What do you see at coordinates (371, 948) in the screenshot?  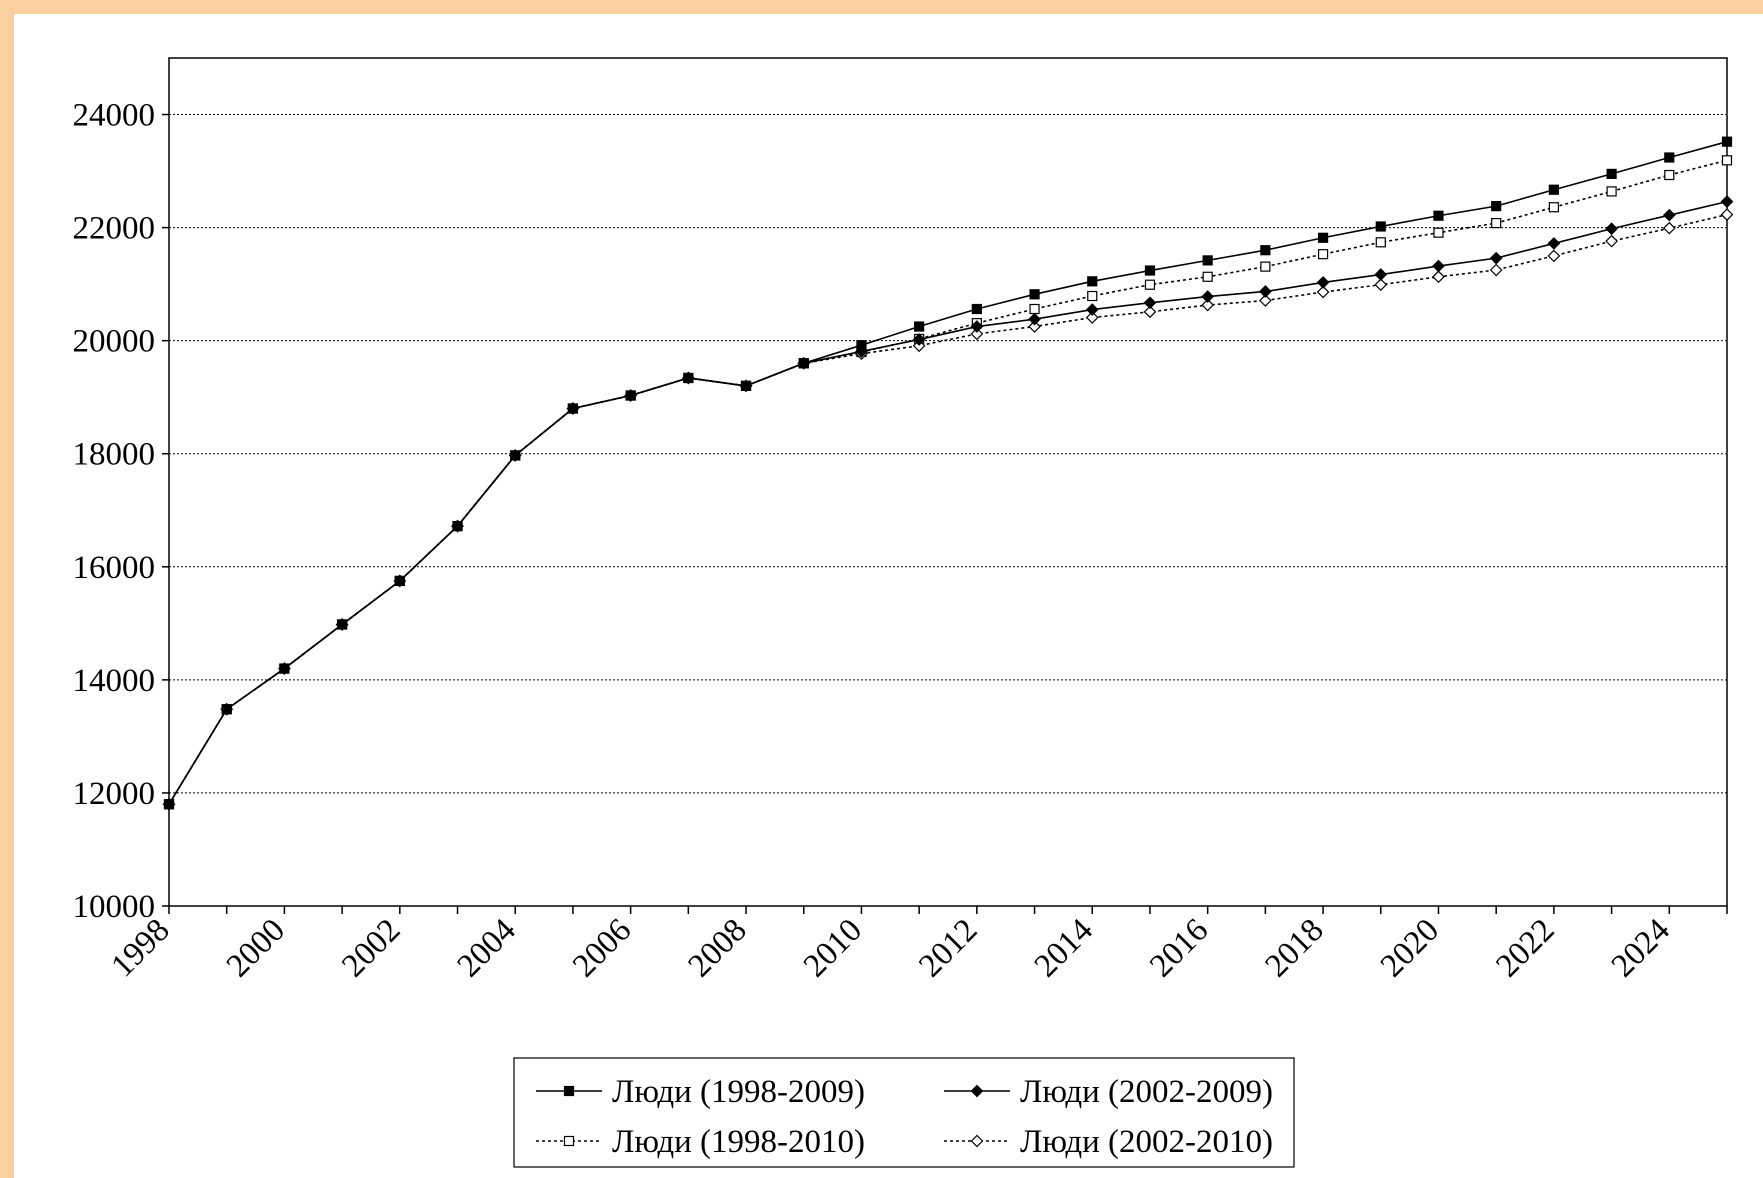 I see `x-tick-label: 2002` at bounding box center [371, 948].